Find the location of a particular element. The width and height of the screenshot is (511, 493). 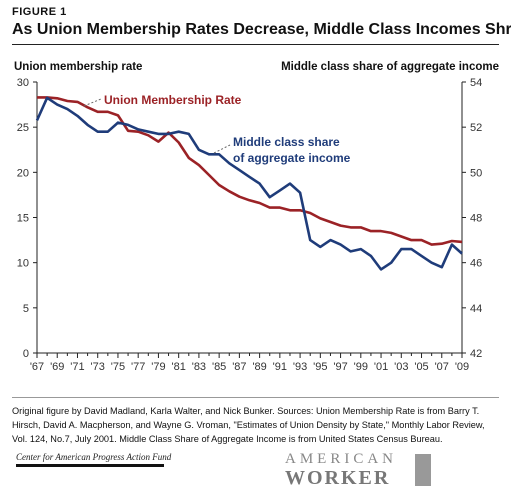

logo-top-text: AMERICAN is located at coordinates (341, 459).